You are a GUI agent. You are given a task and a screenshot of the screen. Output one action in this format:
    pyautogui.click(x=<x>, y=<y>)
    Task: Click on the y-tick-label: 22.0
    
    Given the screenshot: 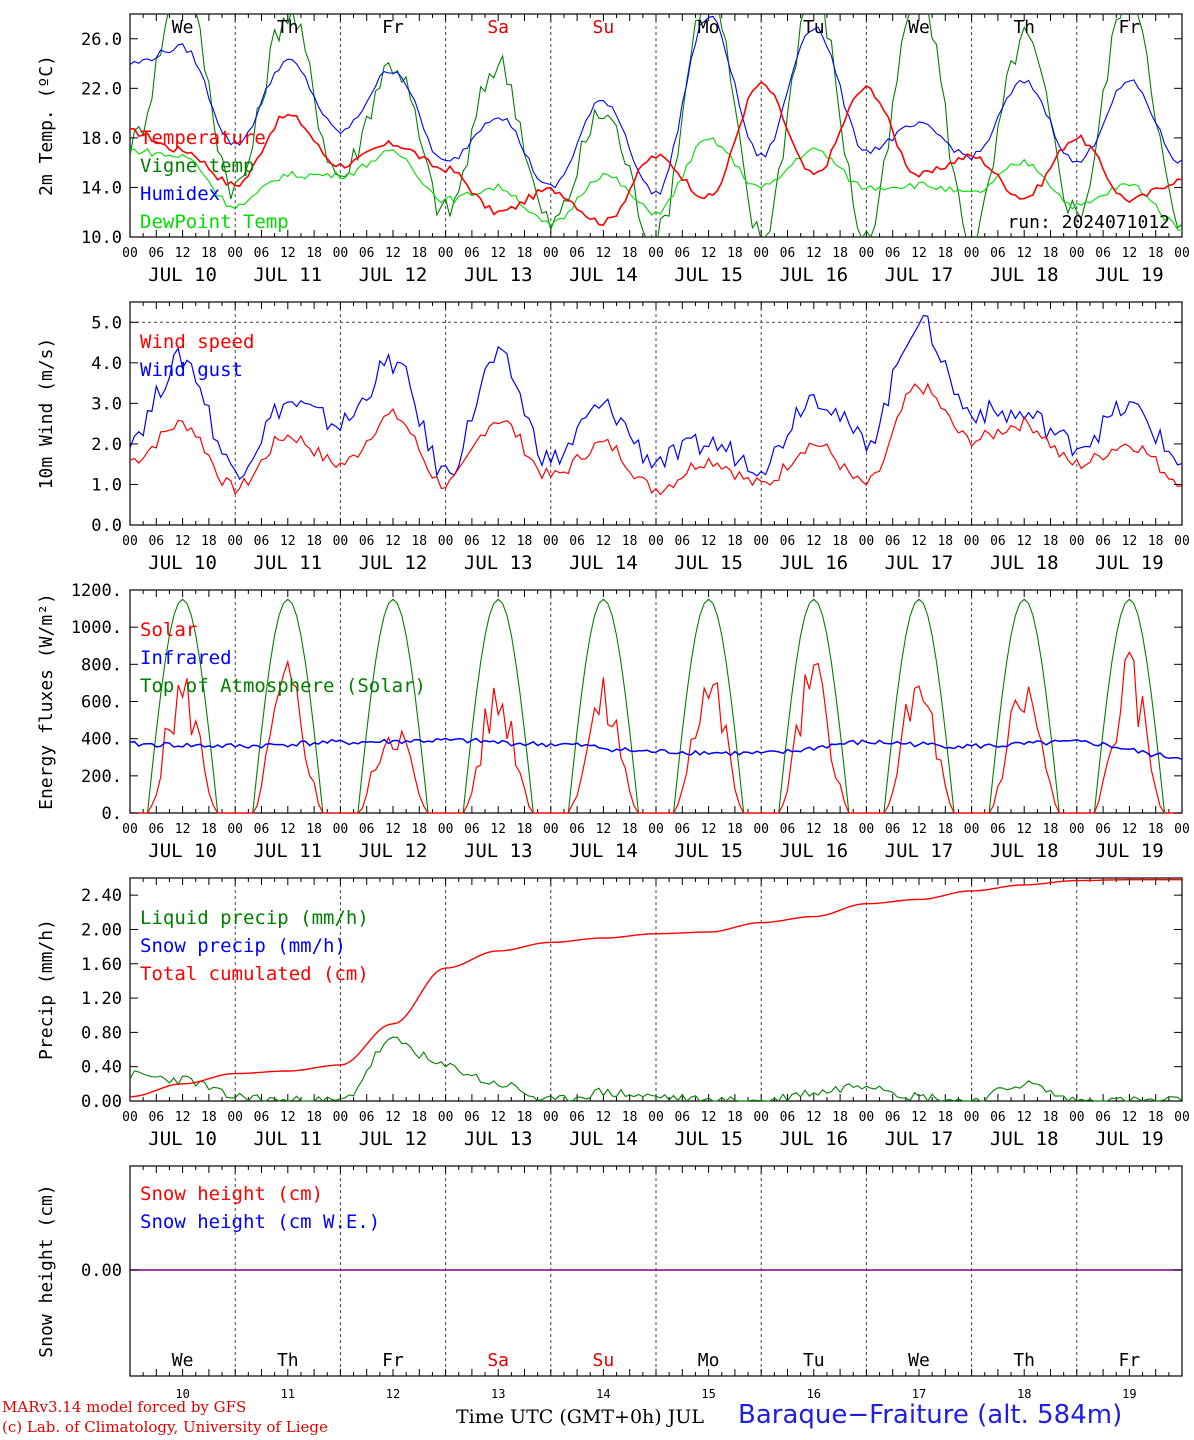 What is the action you would take?
    pyautogui.click(x=101, y=89)
    